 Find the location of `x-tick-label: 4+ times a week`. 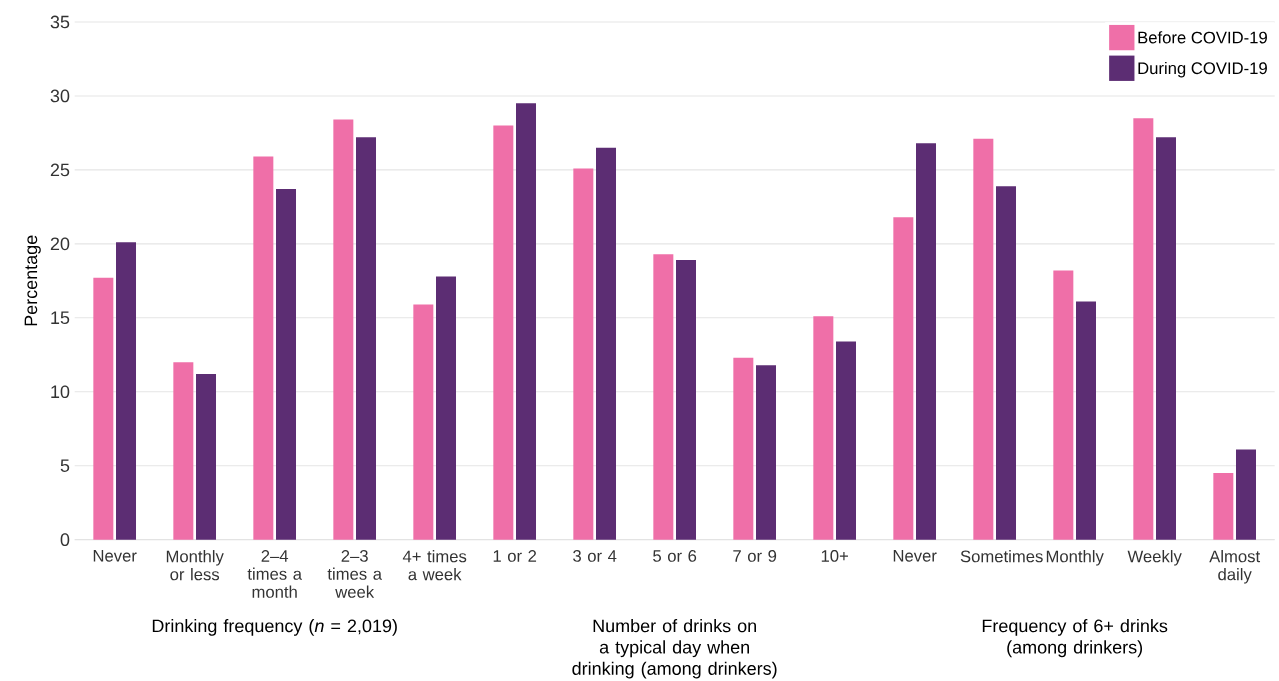

x-tick-label: 4+ times a week is located at coordinates (434, 565).